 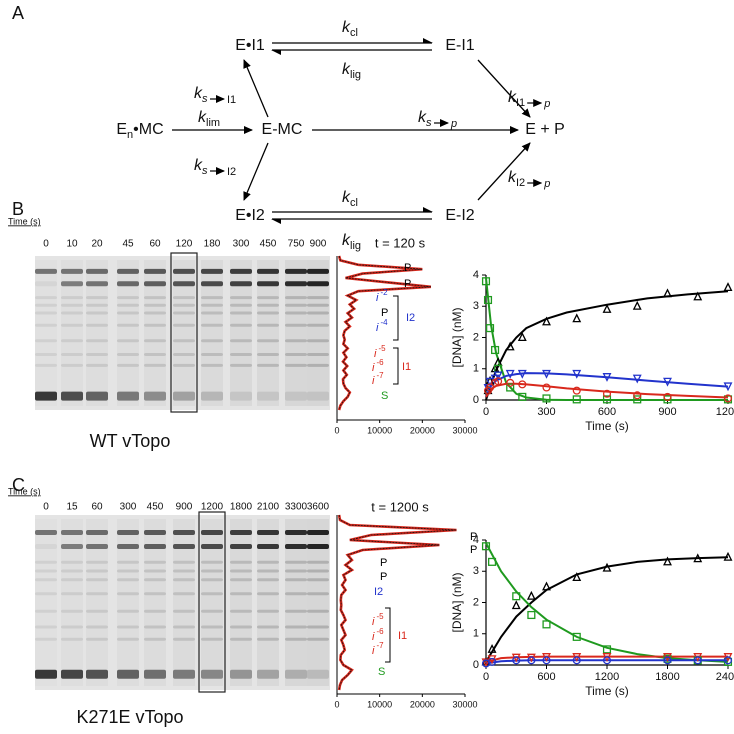 What do you see at coordinates (476, 540) in the screenshot?
I see `y-tick-label: 4` at bounding box center [476, 540].